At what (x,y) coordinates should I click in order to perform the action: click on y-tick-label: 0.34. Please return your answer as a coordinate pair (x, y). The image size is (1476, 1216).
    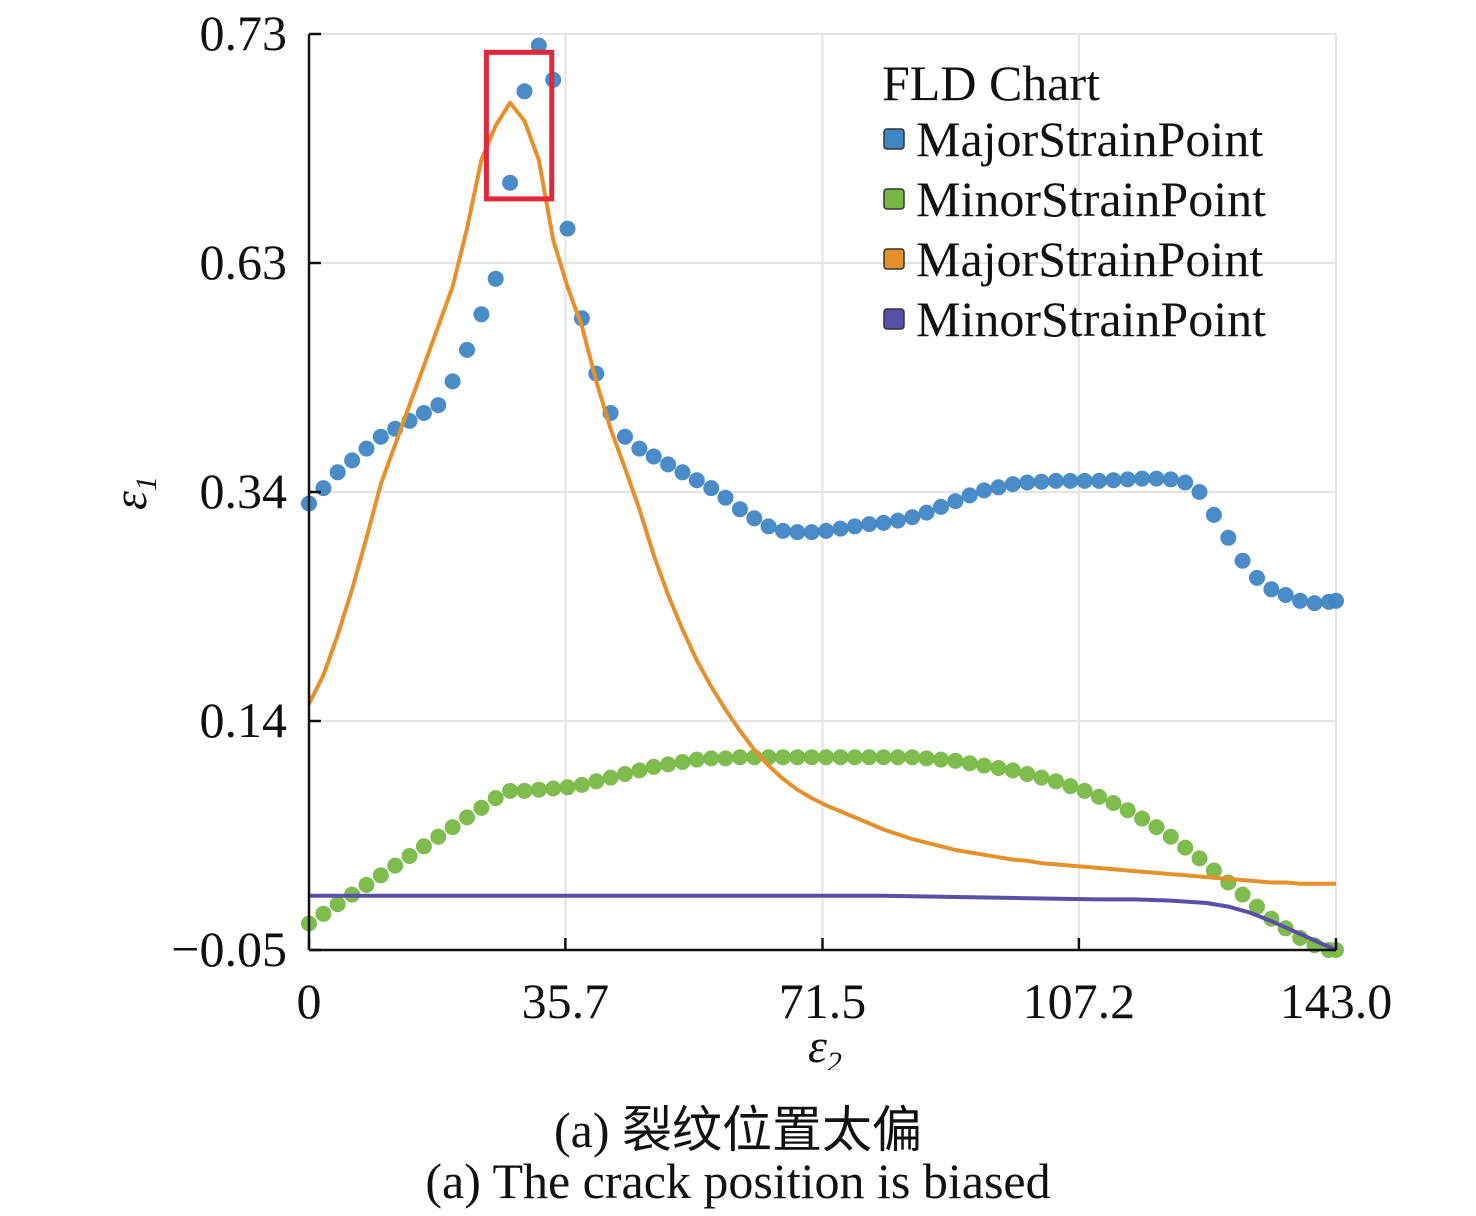
    Looking at the image, I should click on (244, 491).